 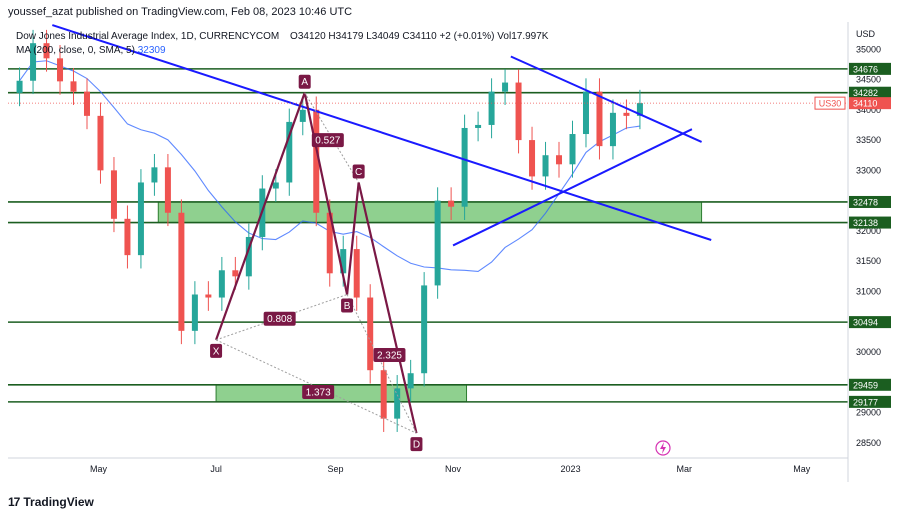 What do you see at coordinates (868, 110) in the screenshot?
I see `y-tick-34000: 34000` at bounding box center [868, 110].